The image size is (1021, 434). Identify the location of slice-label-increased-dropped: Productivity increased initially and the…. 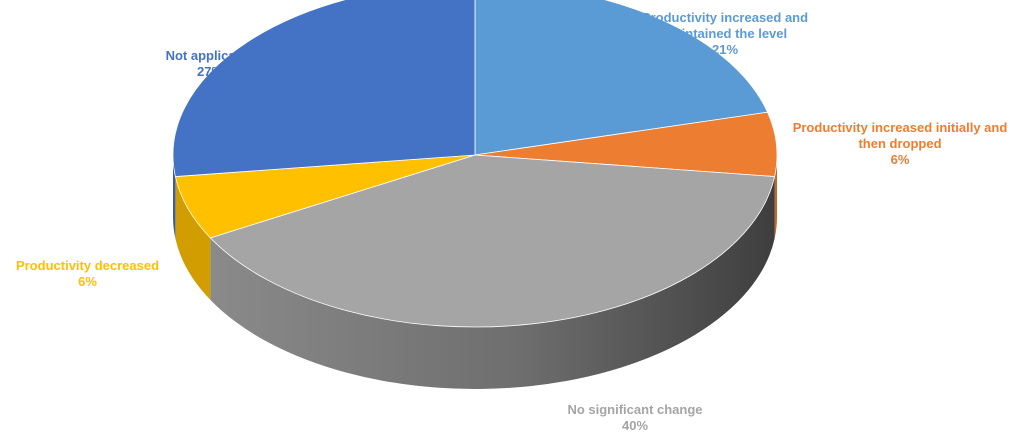
(900, 144).